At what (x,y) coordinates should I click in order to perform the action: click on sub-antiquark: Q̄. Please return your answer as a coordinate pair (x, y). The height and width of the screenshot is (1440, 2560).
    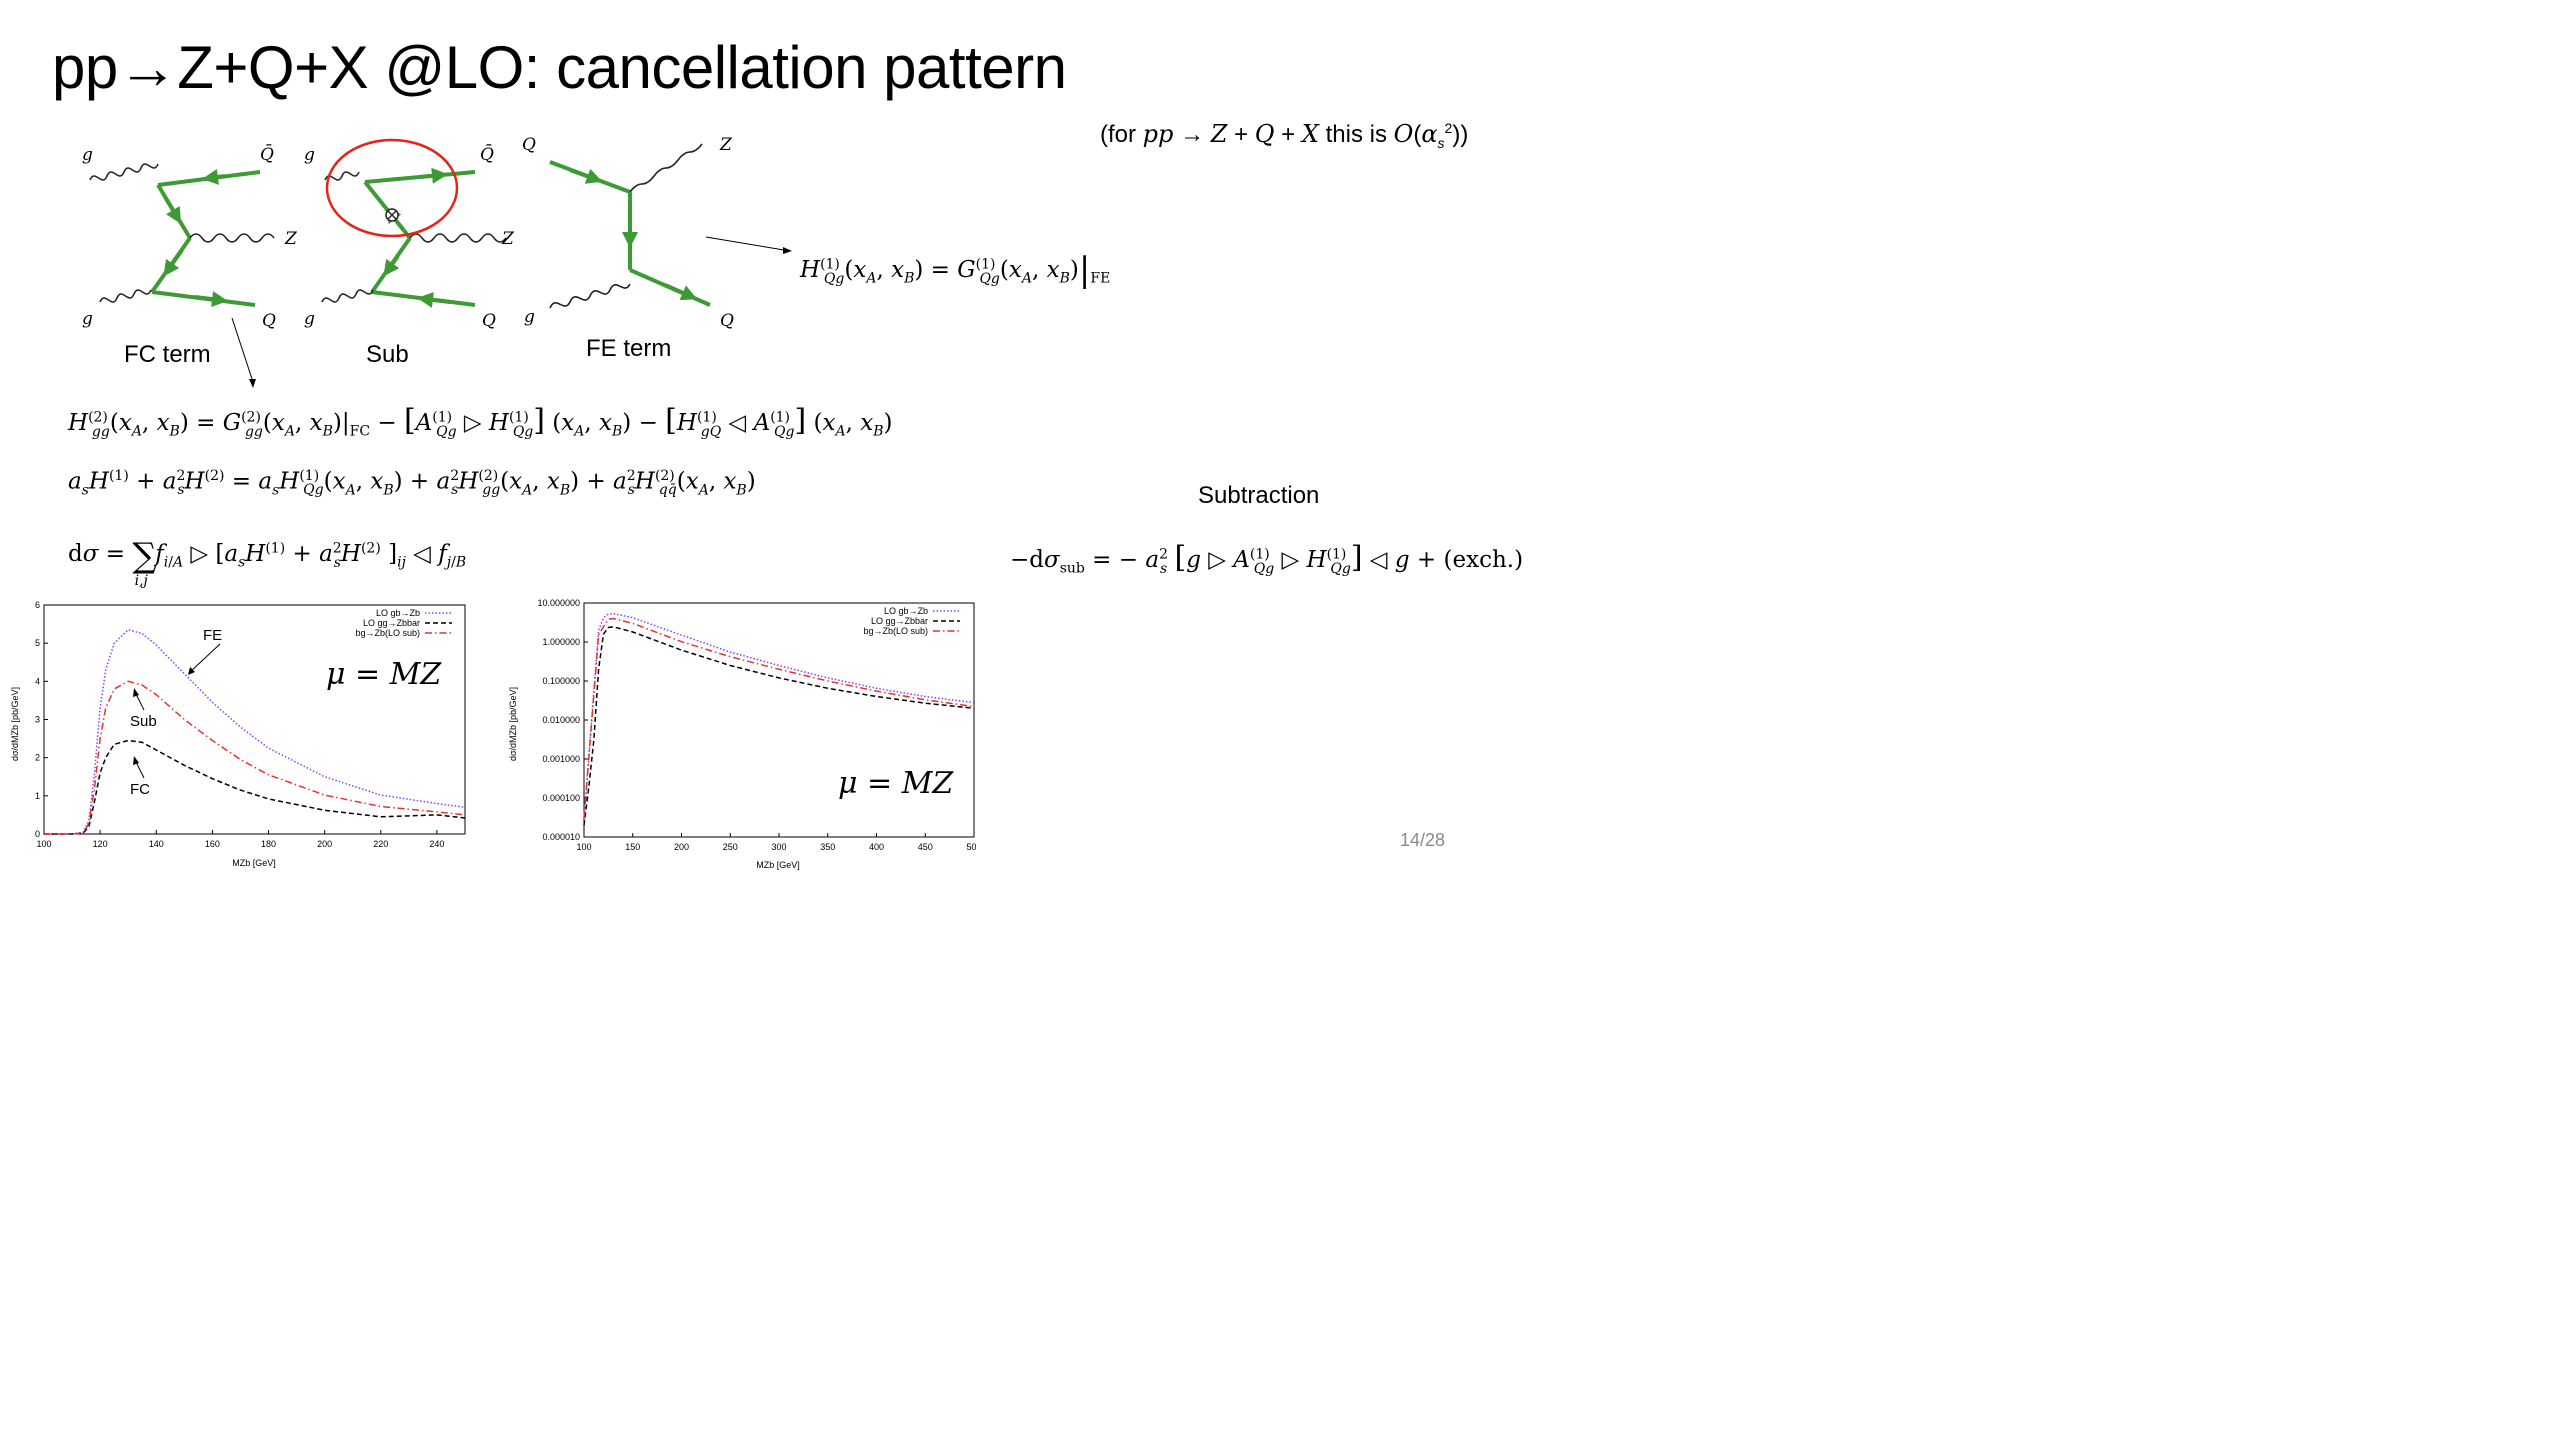
    Looking at the image, I should click on (487, 154).